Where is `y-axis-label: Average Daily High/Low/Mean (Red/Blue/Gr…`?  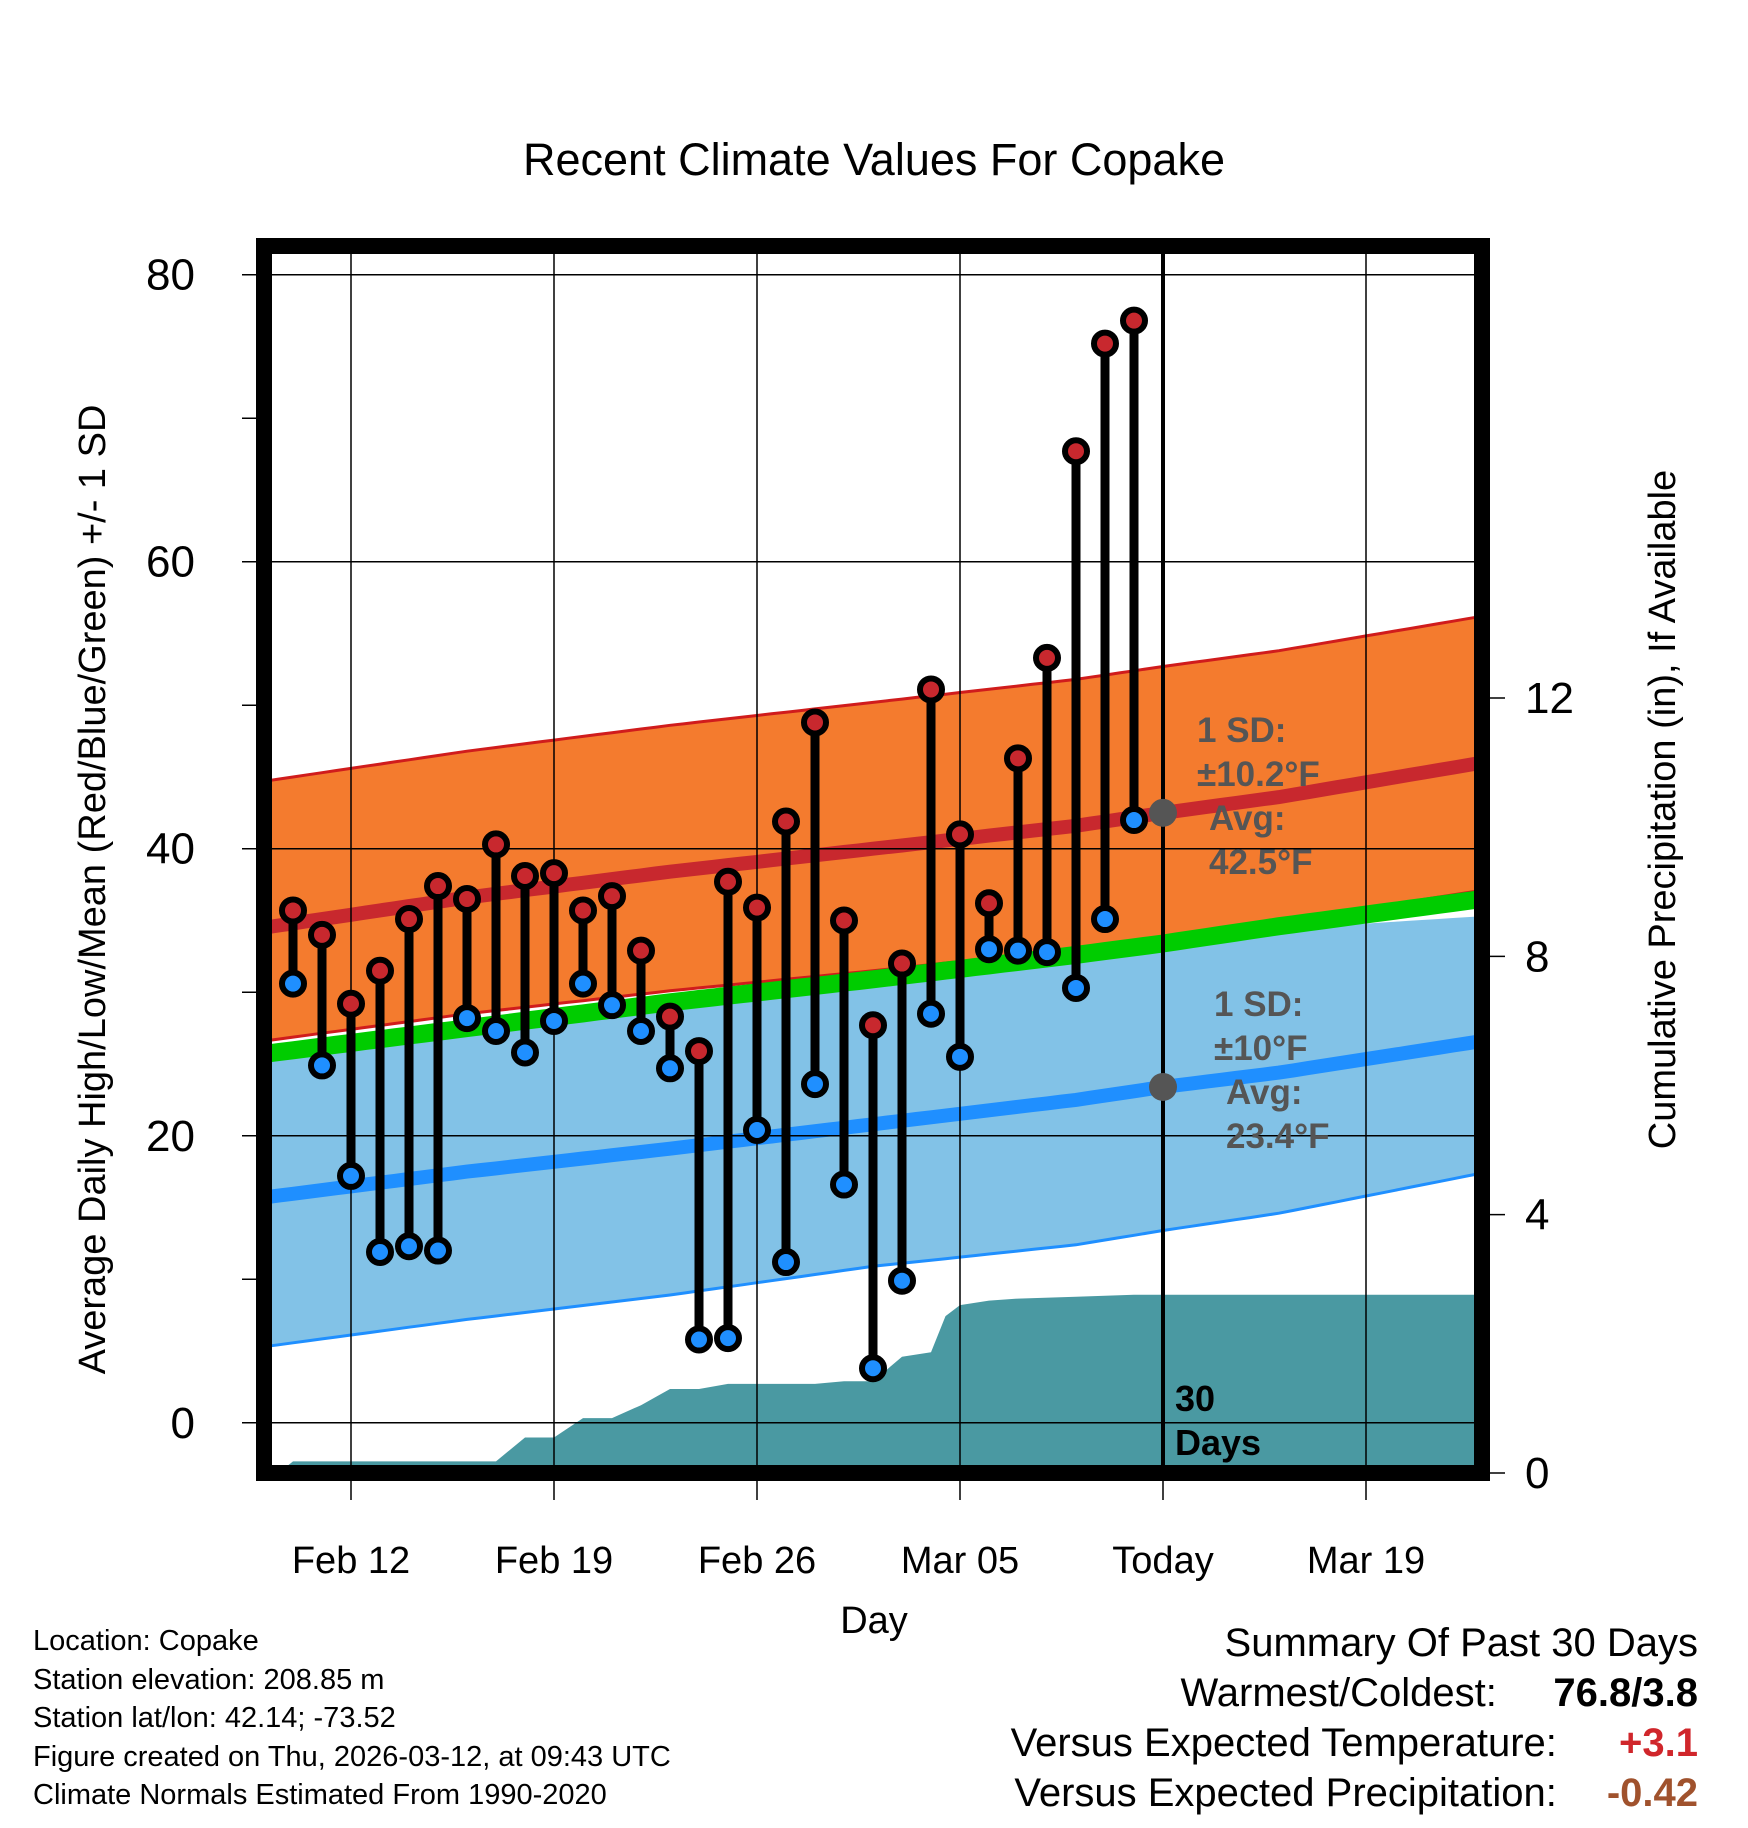 y-axis-label: Average Daily High/Low/Mean (Red/Blue/Gr… is located at coordinates (93, 890).